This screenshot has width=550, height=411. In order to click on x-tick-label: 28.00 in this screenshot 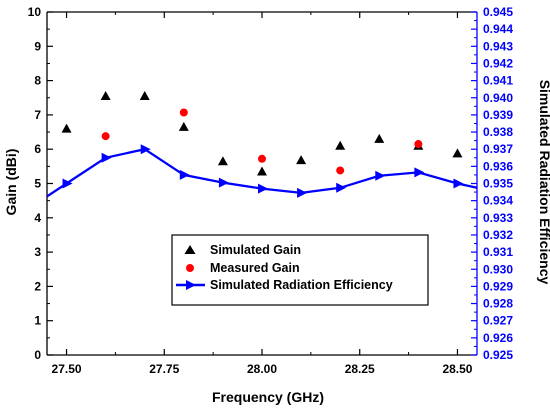, I will do `click(262, 369)`.